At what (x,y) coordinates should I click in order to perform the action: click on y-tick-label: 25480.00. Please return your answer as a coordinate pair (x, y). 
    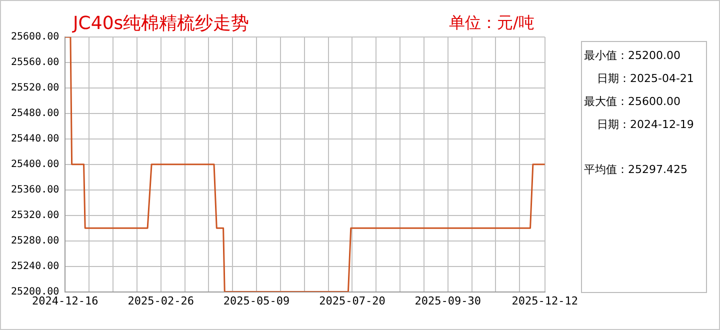
    Looking at the image, I should click on (35, 114).